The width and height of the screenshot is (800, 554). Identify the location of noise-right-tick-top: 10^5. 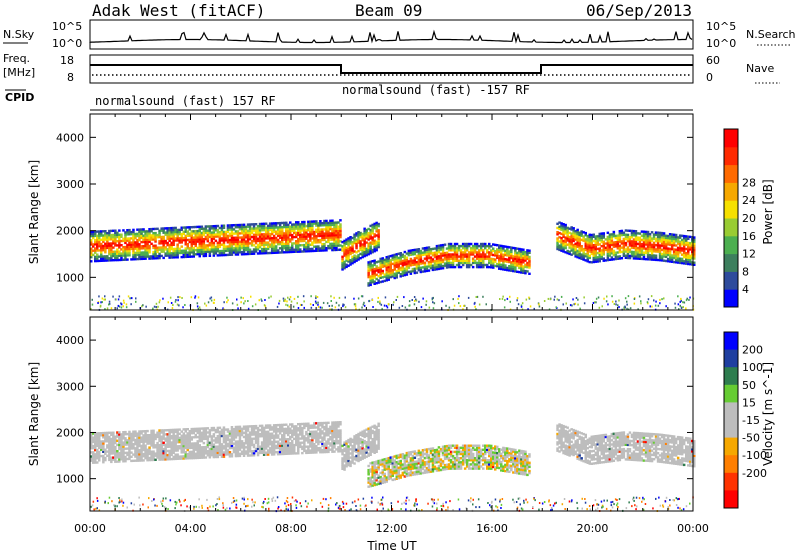
(721, 26).